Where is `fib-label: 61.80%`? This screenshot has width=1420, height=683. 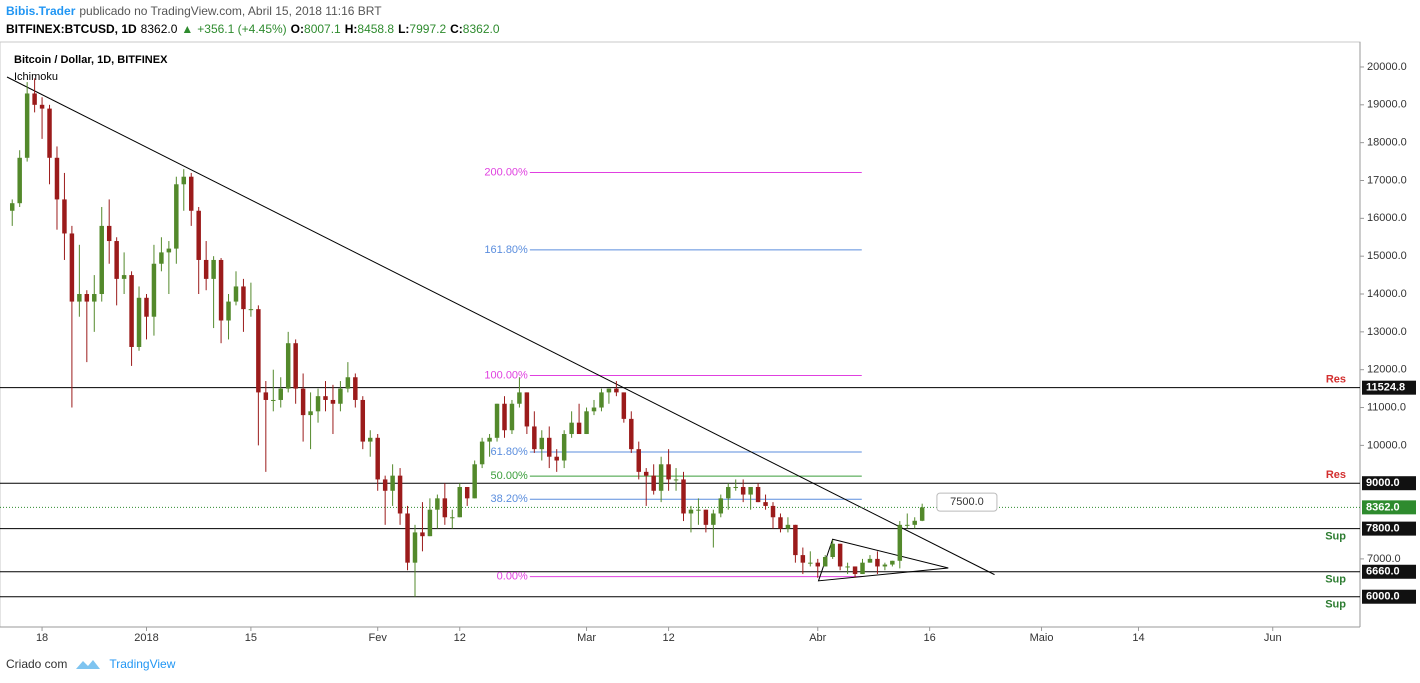
fib-label: 61.80% is located at coordinates (510, 452).